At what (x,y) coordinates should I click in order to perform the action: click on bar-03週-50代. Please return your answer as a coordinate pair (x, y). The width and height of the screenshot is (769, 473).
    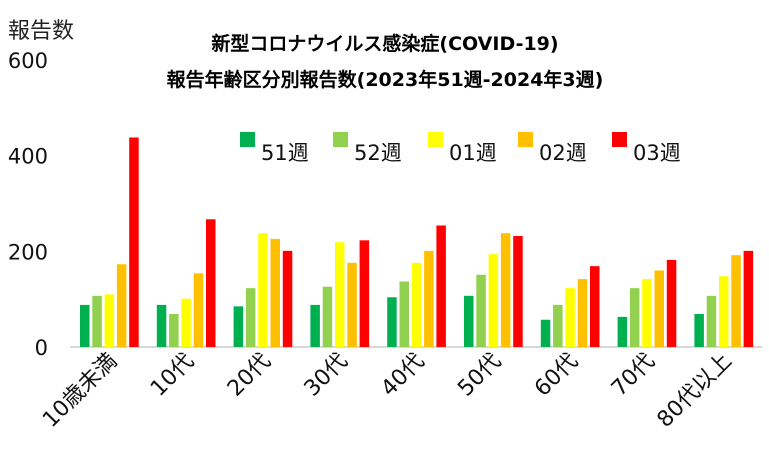
    Looking at the image, I should click on (518, 291).